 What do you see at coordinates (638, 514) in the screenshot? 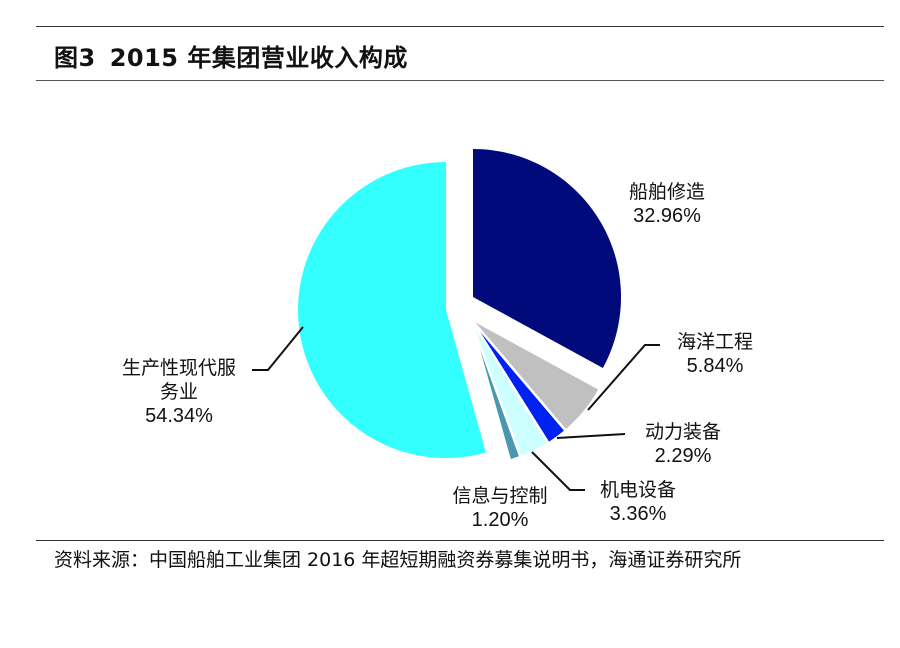
I see `label-pct: 3.36%` at bounding box center [638, 514].